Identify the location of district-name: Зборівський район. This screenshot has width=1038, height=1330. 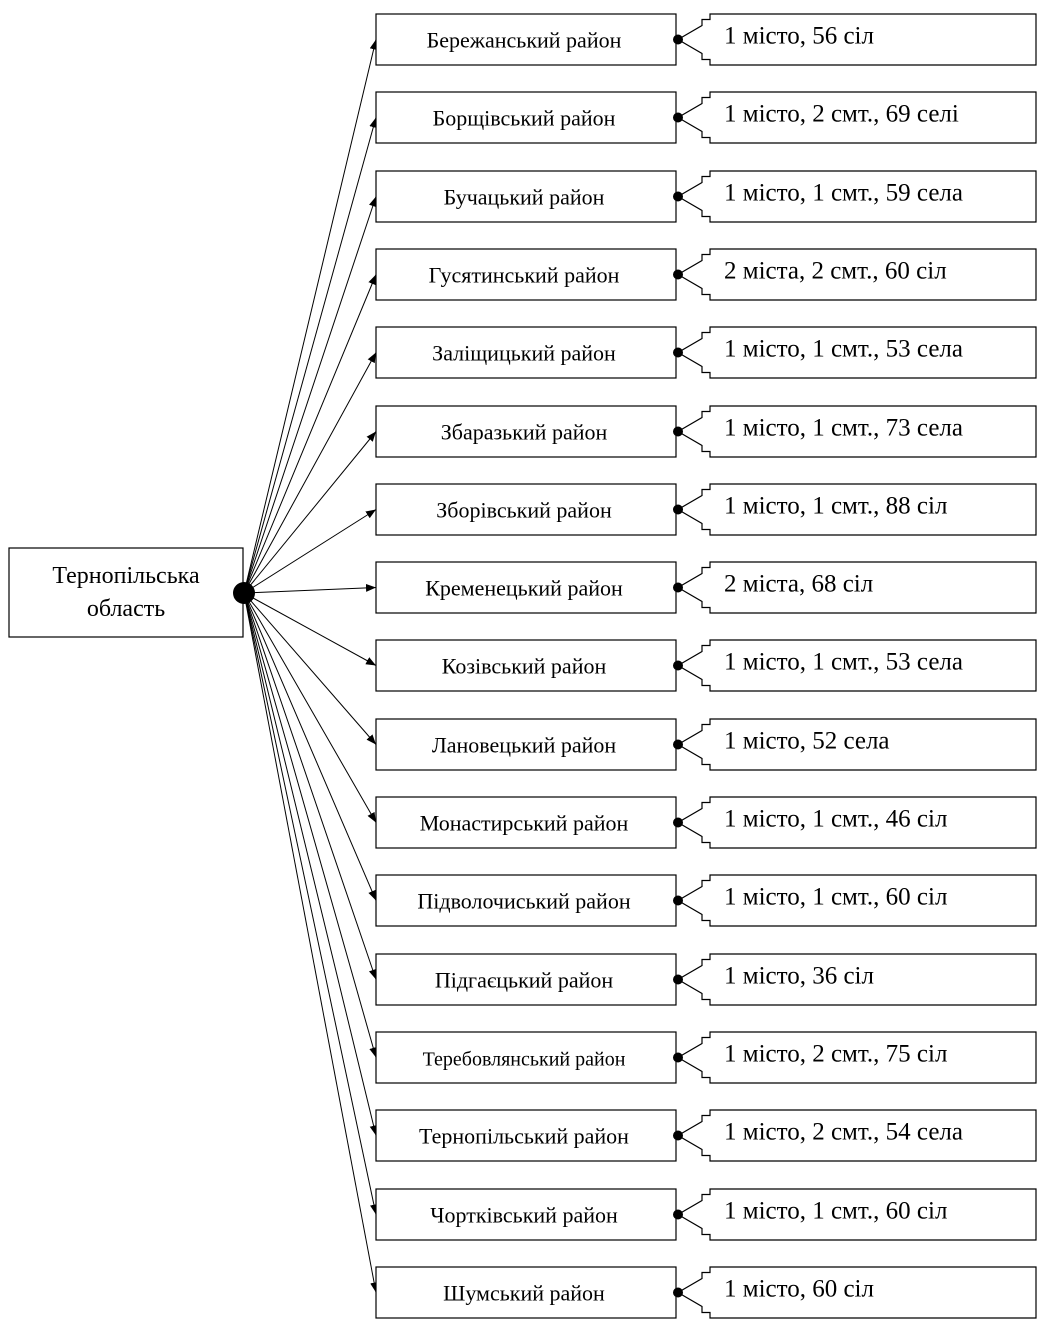
(524, 510).